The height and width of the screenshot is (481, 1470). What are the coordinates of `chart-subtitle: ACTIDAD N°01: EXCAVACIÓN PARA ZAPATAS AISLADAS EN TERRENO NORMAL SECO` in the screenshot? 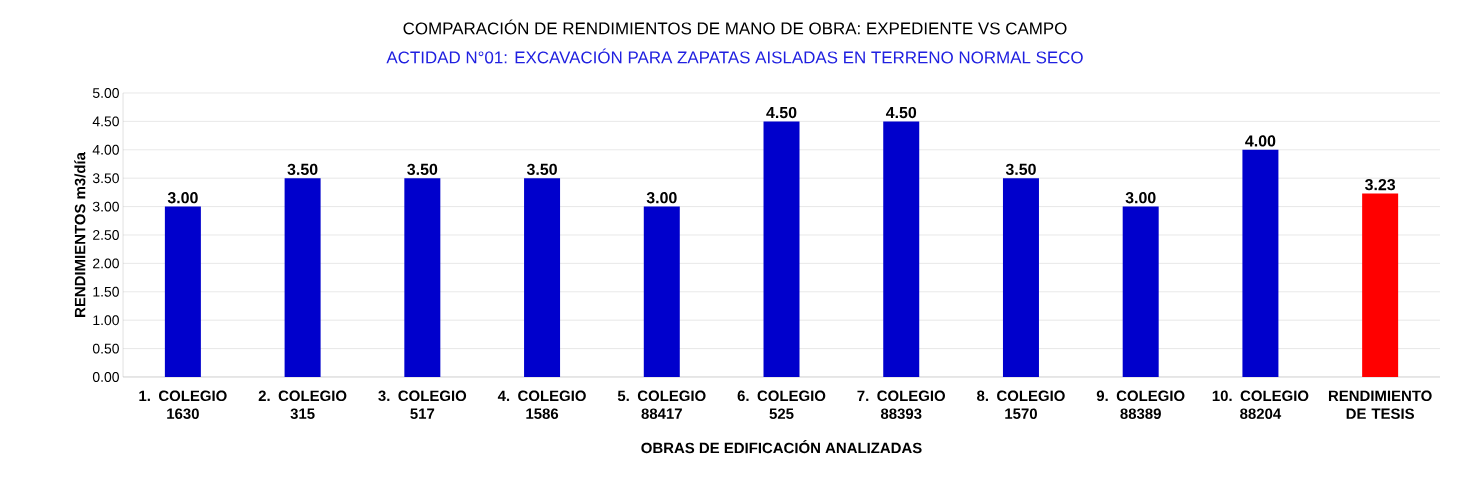 It's located at (734, 56).